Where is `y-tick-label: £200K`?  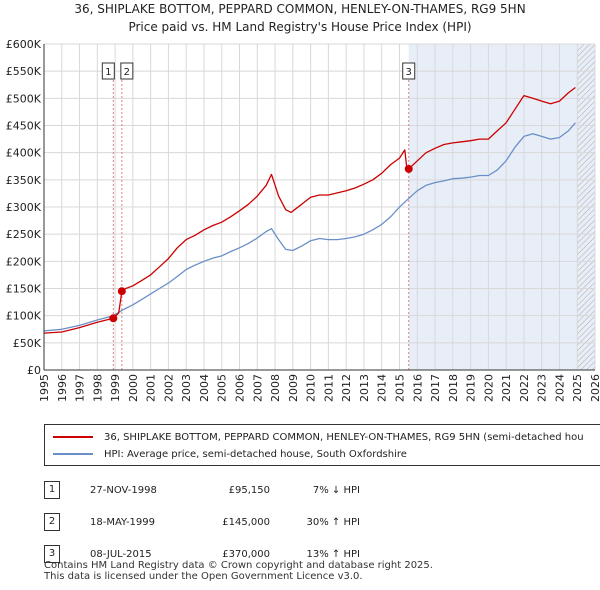 y-tick-label: £200K is located at coordinates (24, 261).